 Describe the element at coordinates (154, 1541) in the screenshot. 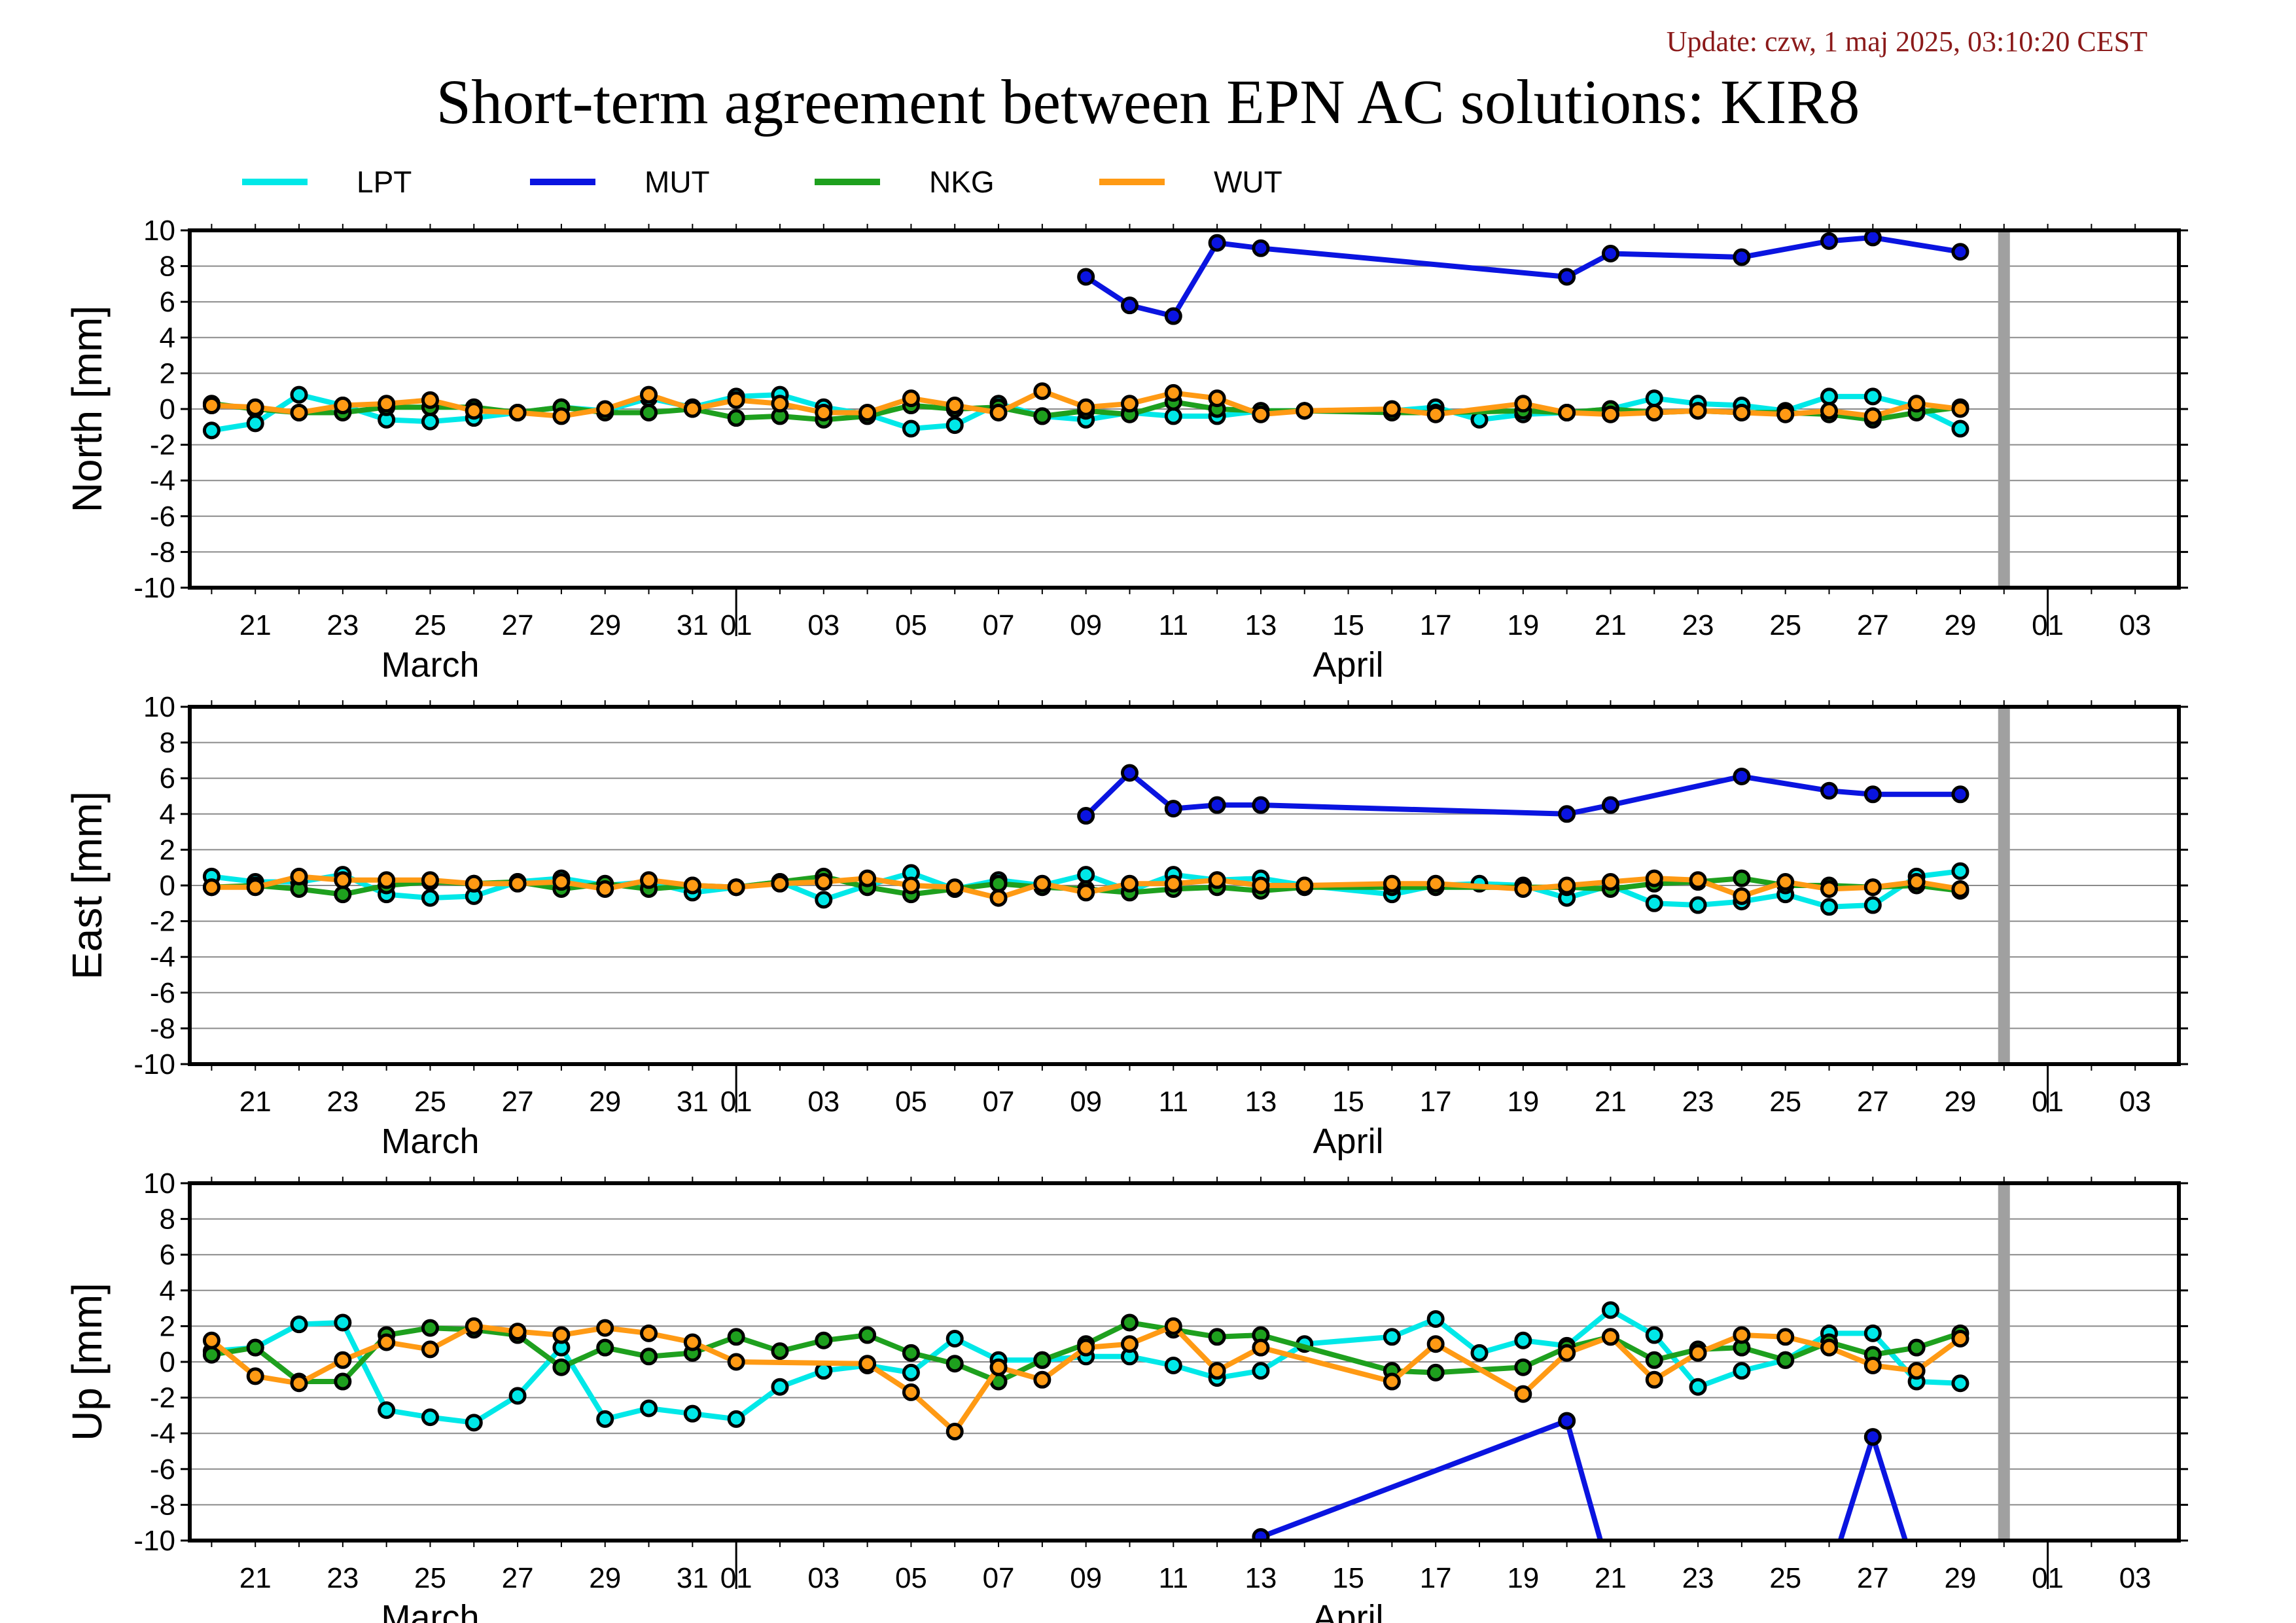

I see `y-tick-label: -10` at that location.